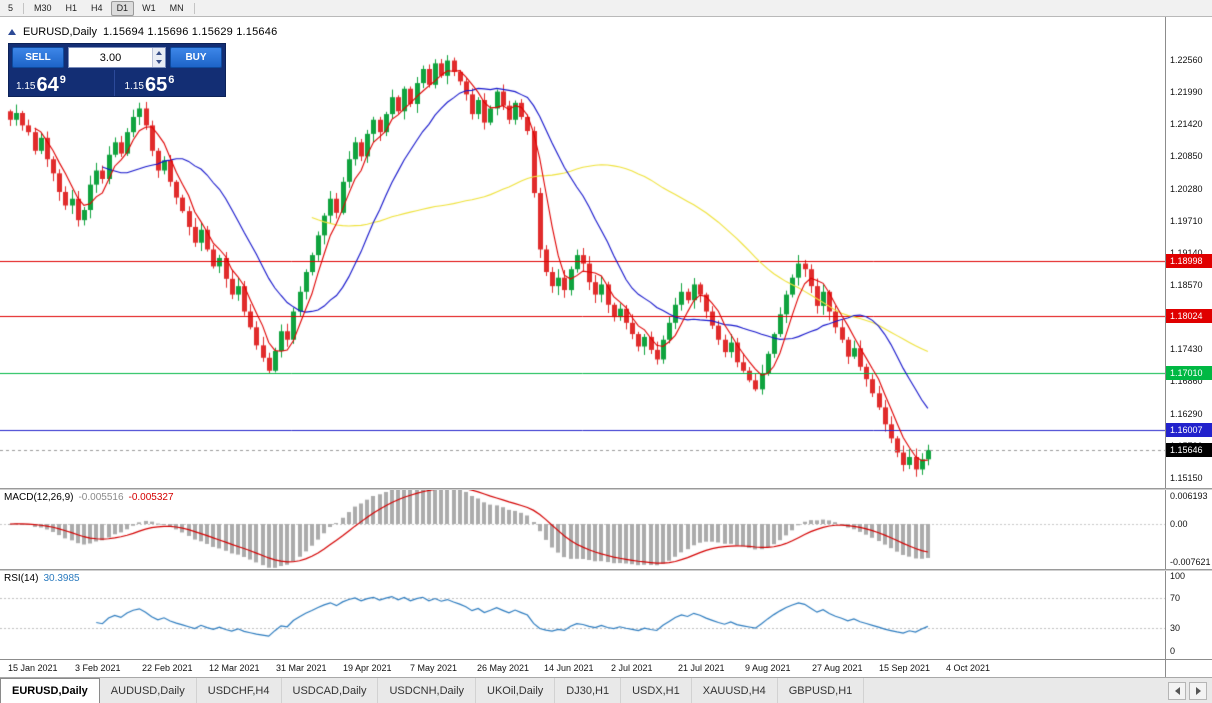  I want to click on level-price-badge: 1.18998, so click(1189, 260).